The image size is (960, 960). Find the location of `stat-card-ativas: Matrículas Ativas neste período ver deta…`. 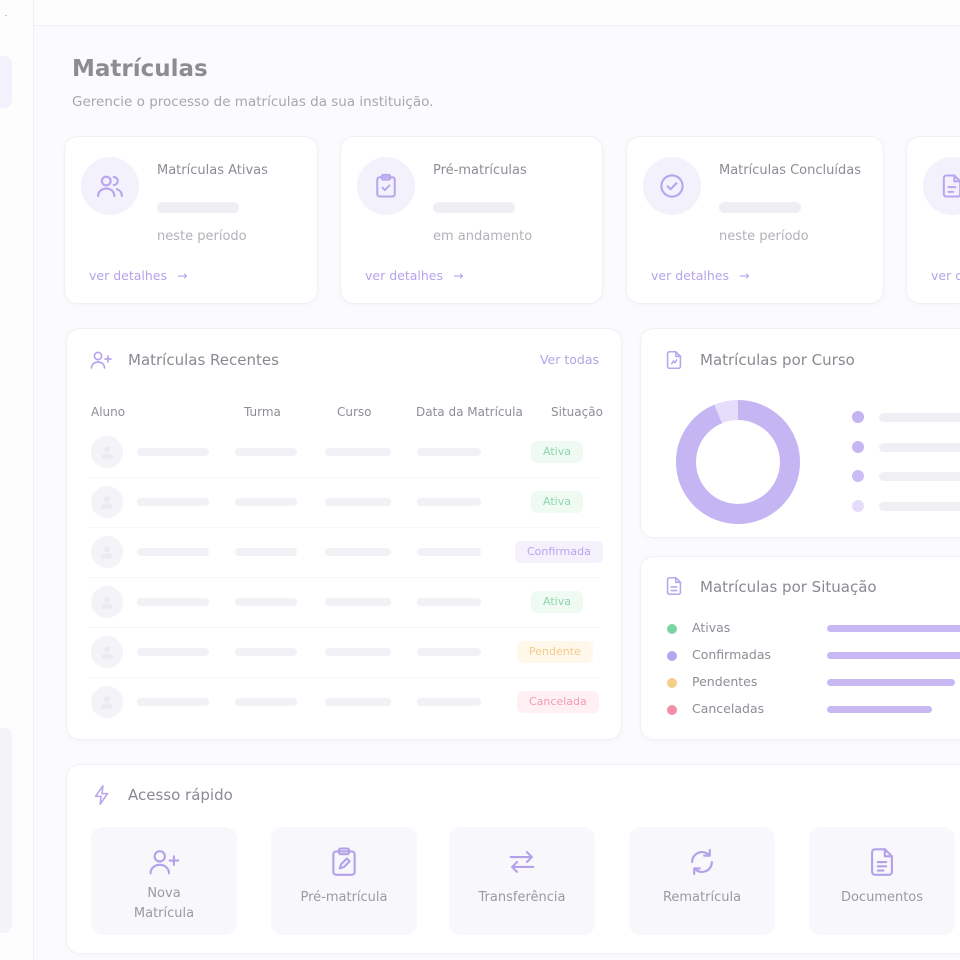

stat-card-ativas: Matrículas Ativas neste período ver deta… is located at coordinates (191, 220).